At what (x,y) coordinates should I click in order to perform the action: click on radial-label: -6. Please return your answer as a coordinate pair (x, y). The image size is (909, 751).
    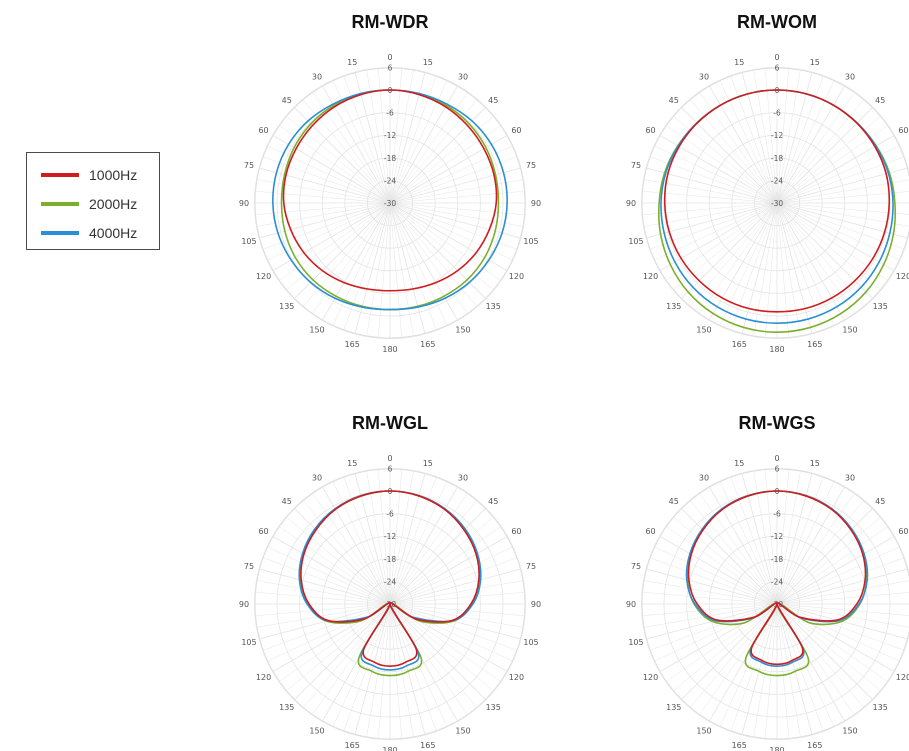
    Looking at the image, I should click on (390, 514).